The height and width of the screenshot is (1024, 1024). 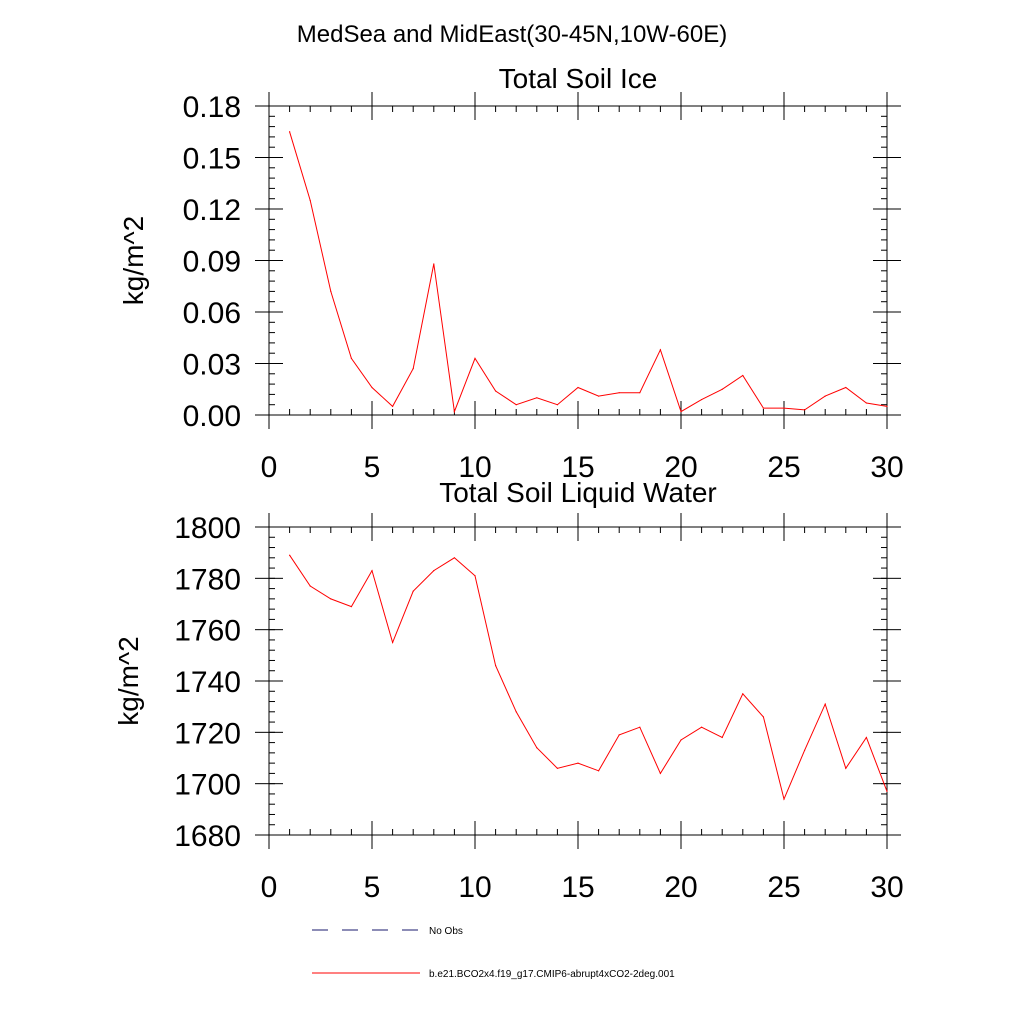 What do you see at coordinates (212, 262) in the screenshot?
I see `y-tick-label: 0.09` at bounding box center [212, 262].